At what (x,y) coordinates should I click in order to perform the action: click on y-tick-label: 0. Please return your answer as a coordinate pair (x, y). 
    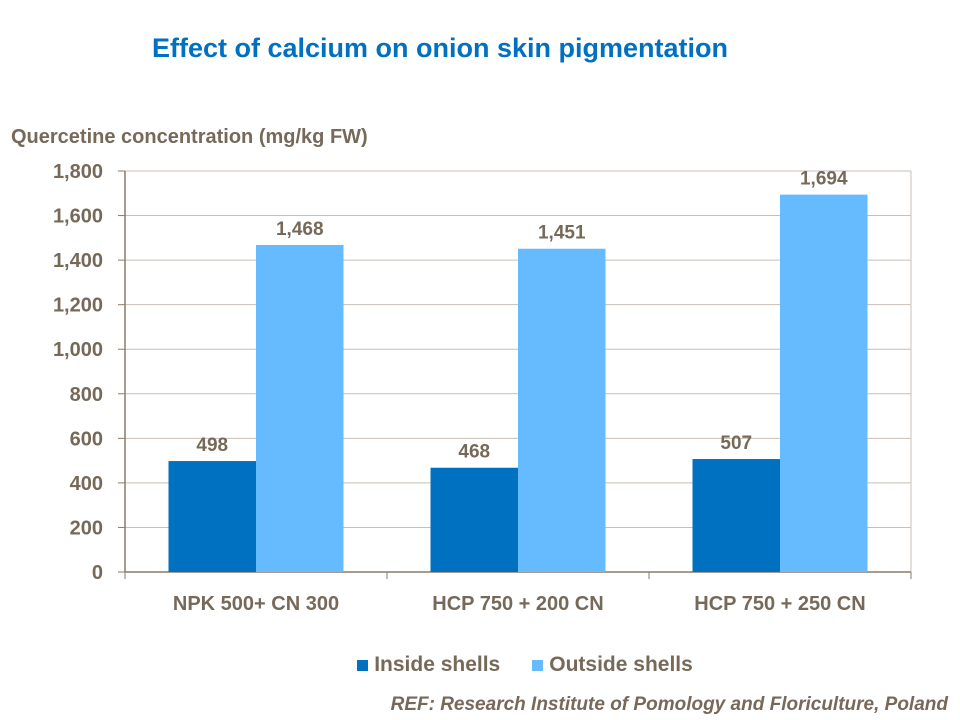
    Looking at the image, I should click on (97, 573).